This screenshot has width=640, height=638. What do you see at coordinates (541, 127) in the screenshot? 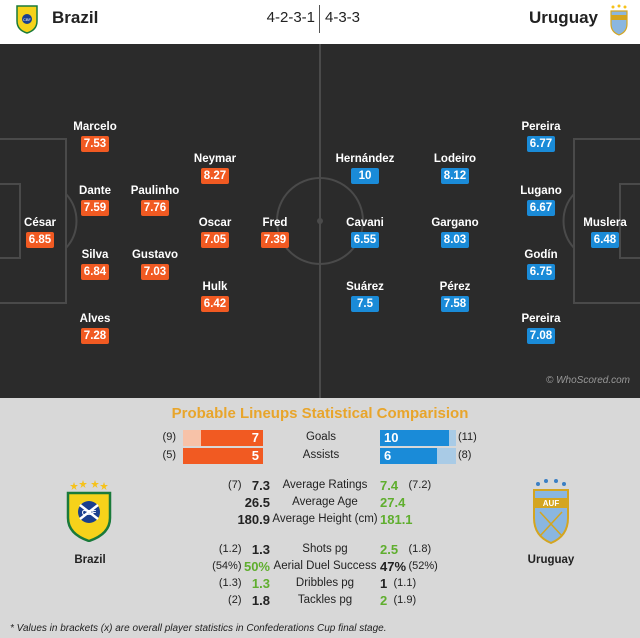
I see `player-name: Pereira` at bounding box center [541, 127].